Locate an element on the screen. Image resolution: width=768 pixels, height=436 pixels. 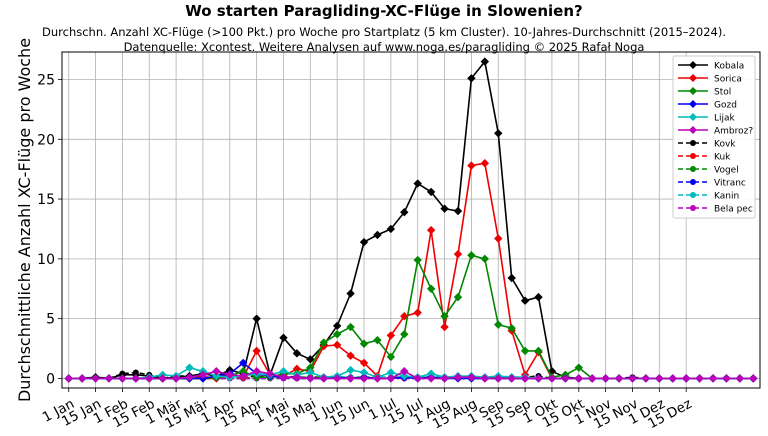
legend-entry: Sorica is located at coordinates (710, 79).